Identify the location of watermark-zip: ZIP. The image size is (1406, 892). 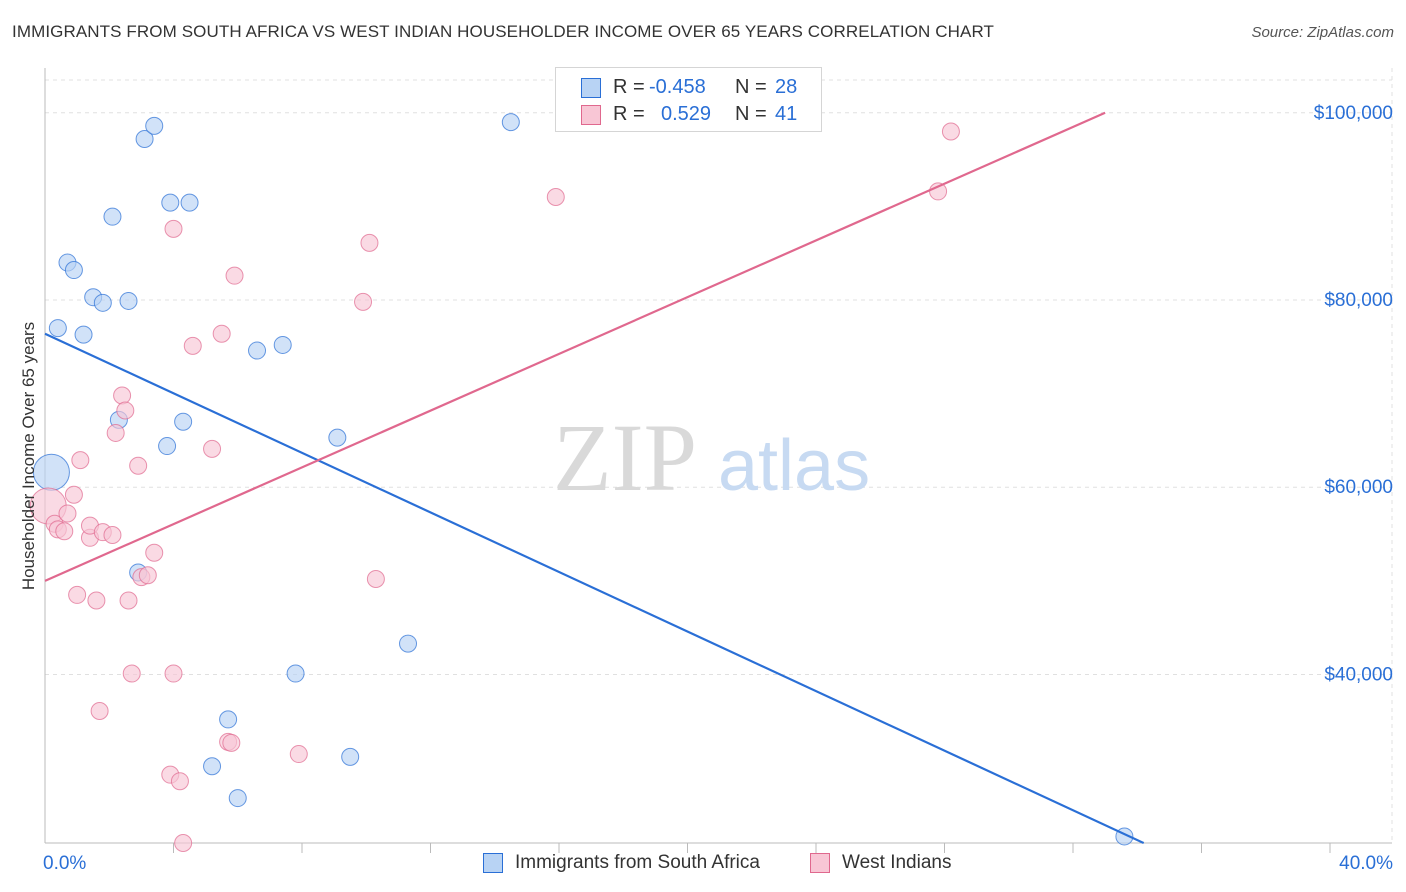
(625, 457).